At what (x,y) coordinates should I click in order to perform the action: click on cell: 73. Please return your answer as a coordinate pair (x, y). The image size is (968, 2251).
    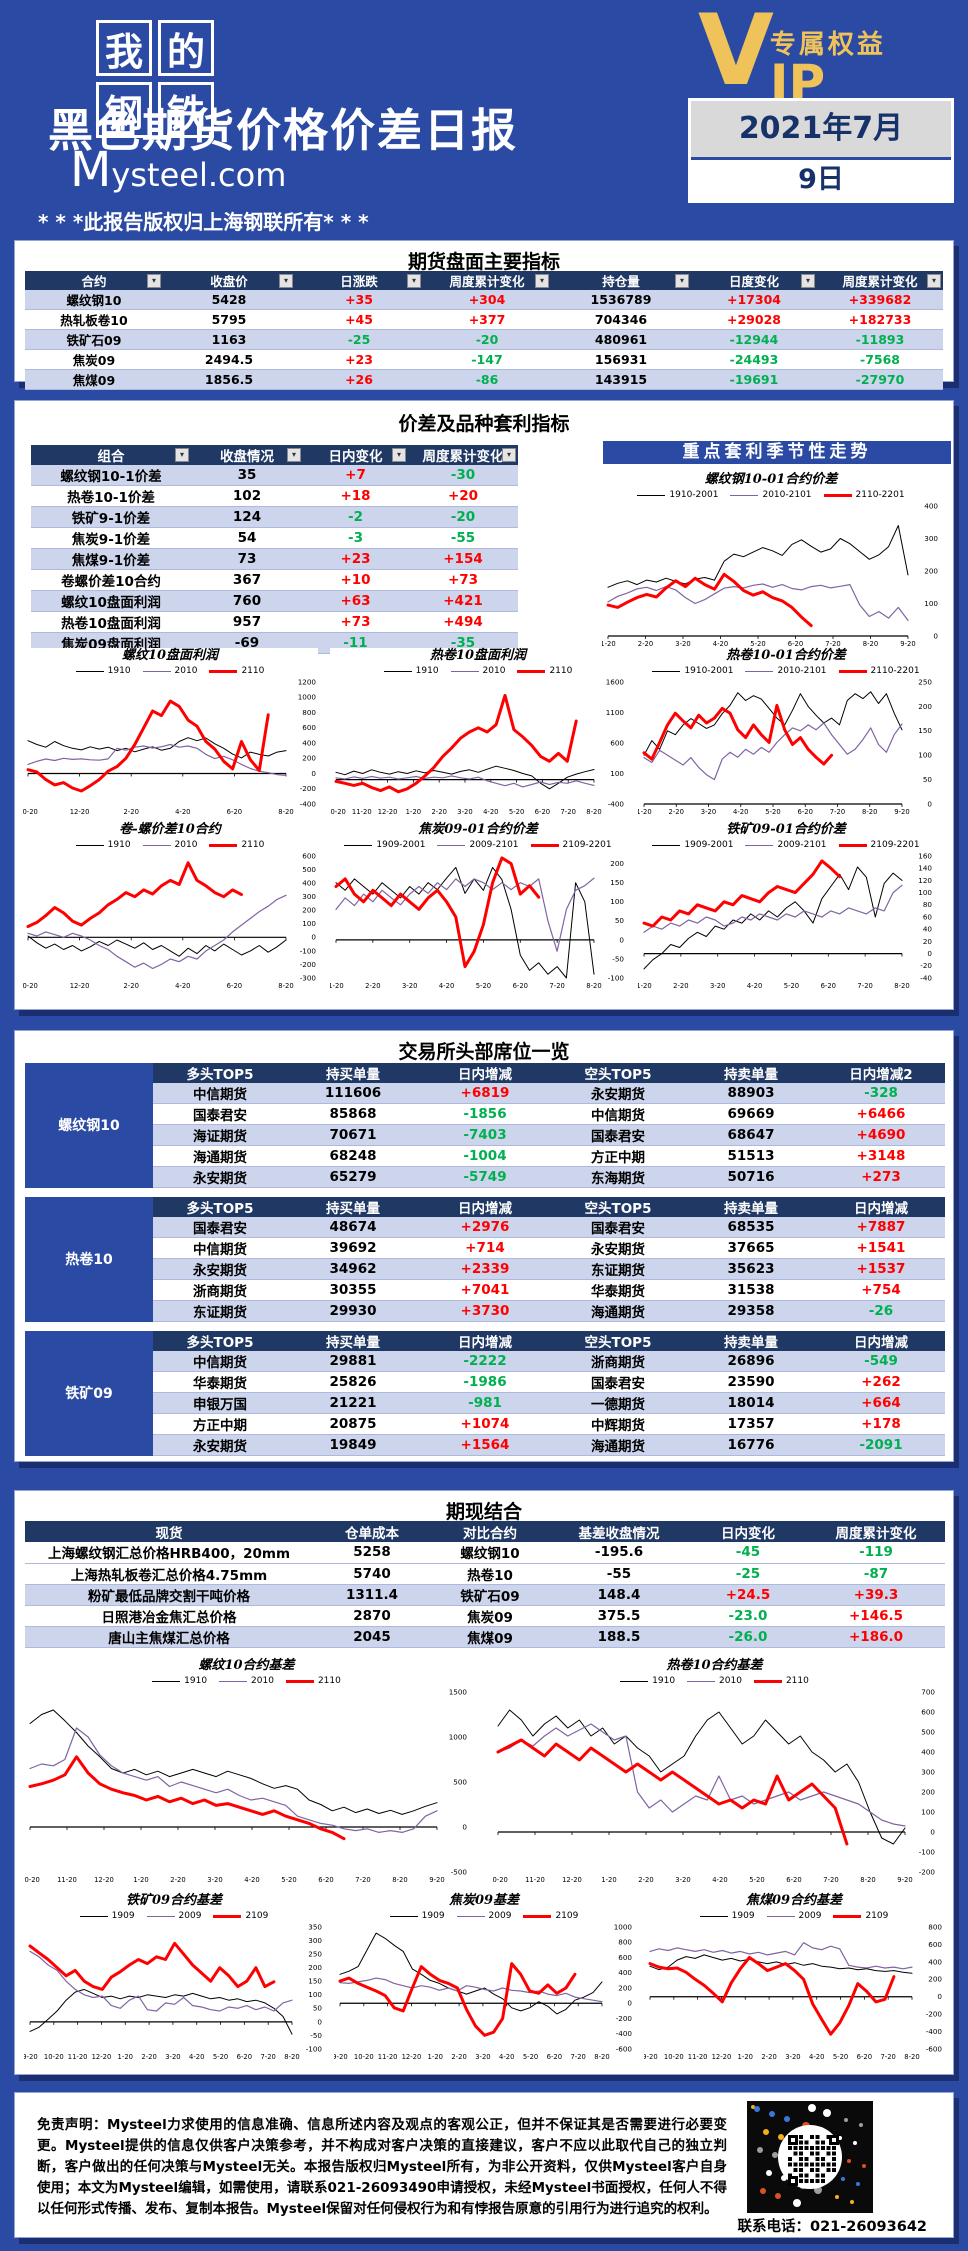
    Looking at the image, I should click on (247, 559).